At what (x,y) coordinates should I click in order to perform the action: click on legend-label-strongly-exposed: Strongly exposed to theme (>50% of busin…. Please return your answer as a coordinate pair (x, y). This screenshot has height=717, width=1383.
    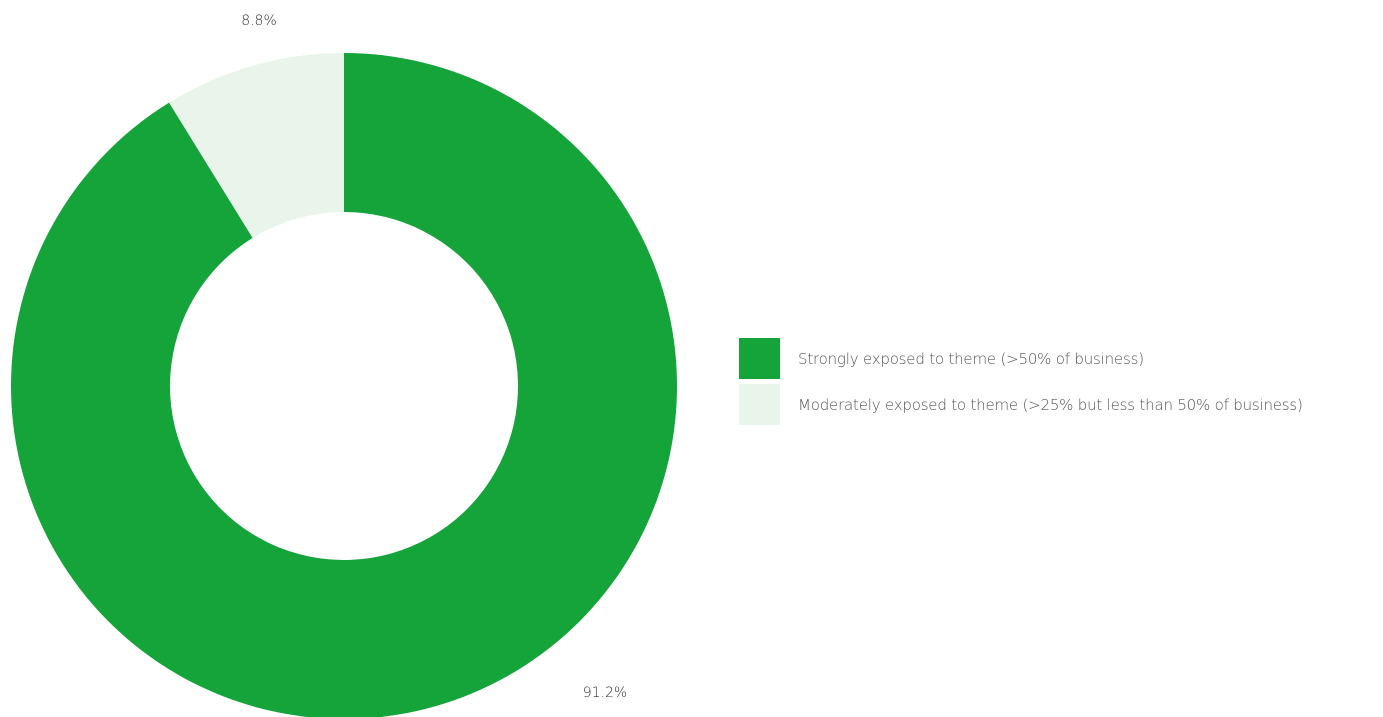
    Looking at the image, I should click on (971, 358).